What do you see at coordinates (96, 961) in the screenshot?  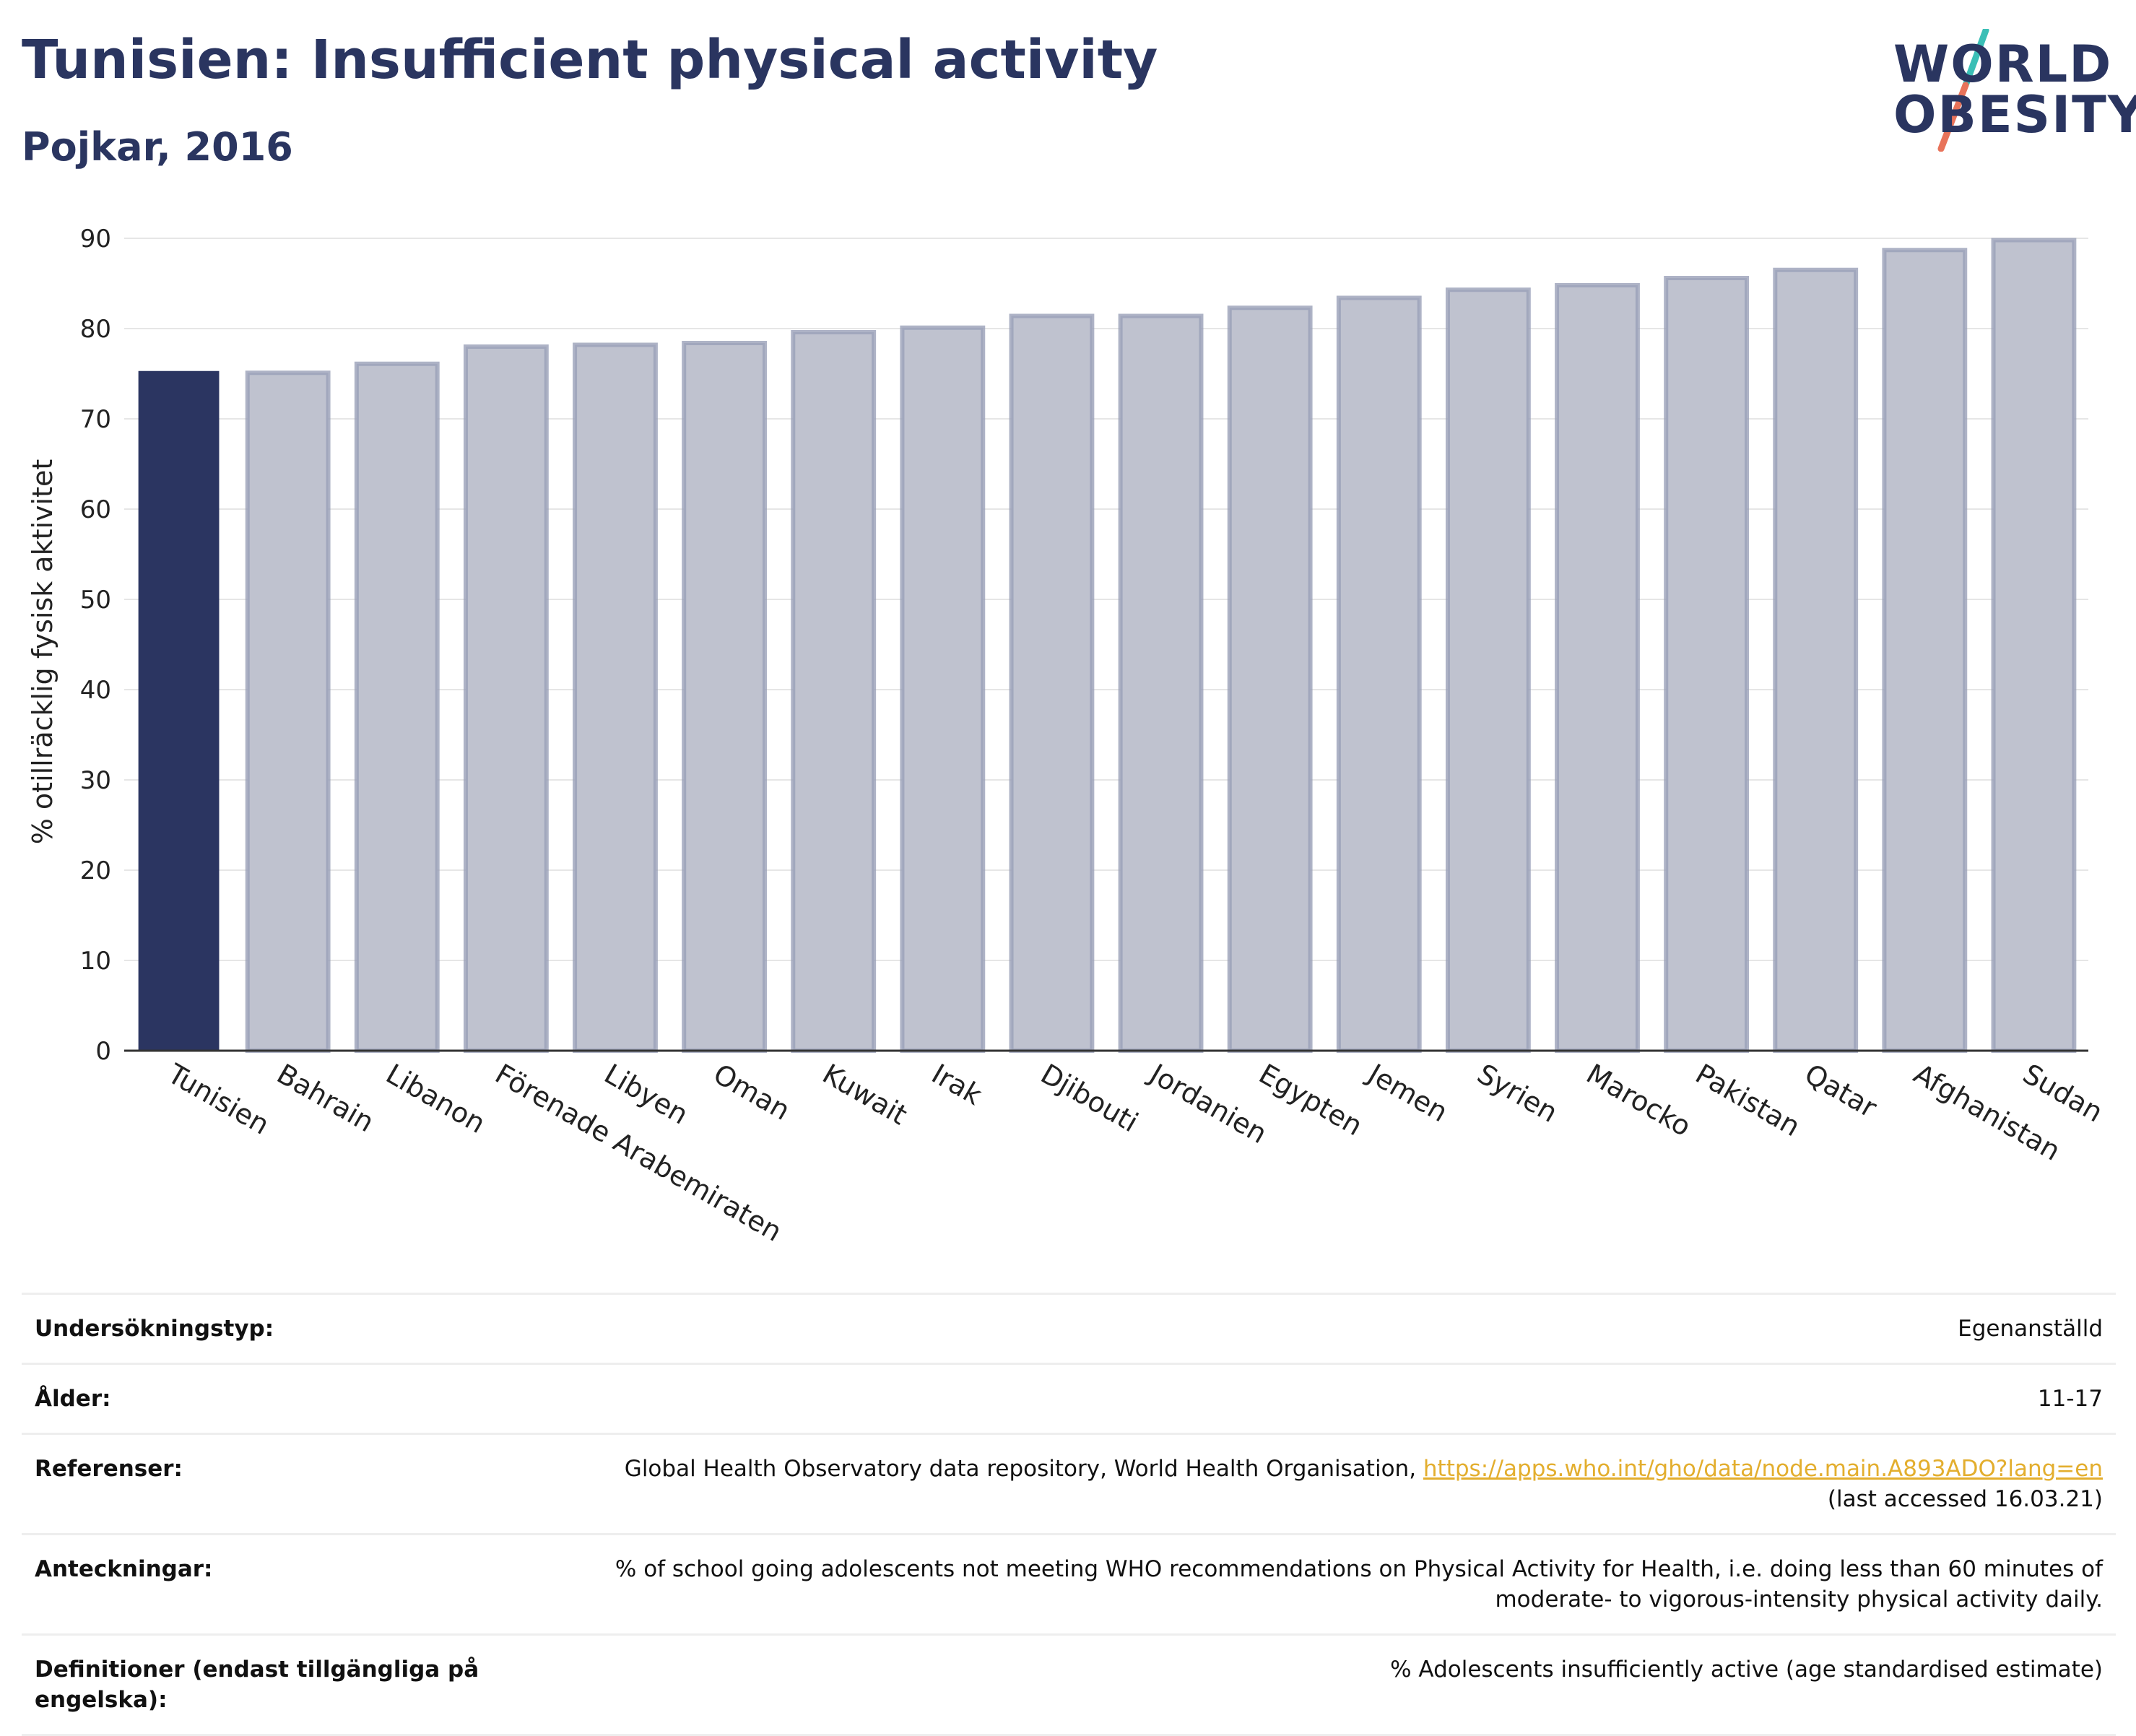 I see `y-tick-label: 10` at bounding box center [96, 961].